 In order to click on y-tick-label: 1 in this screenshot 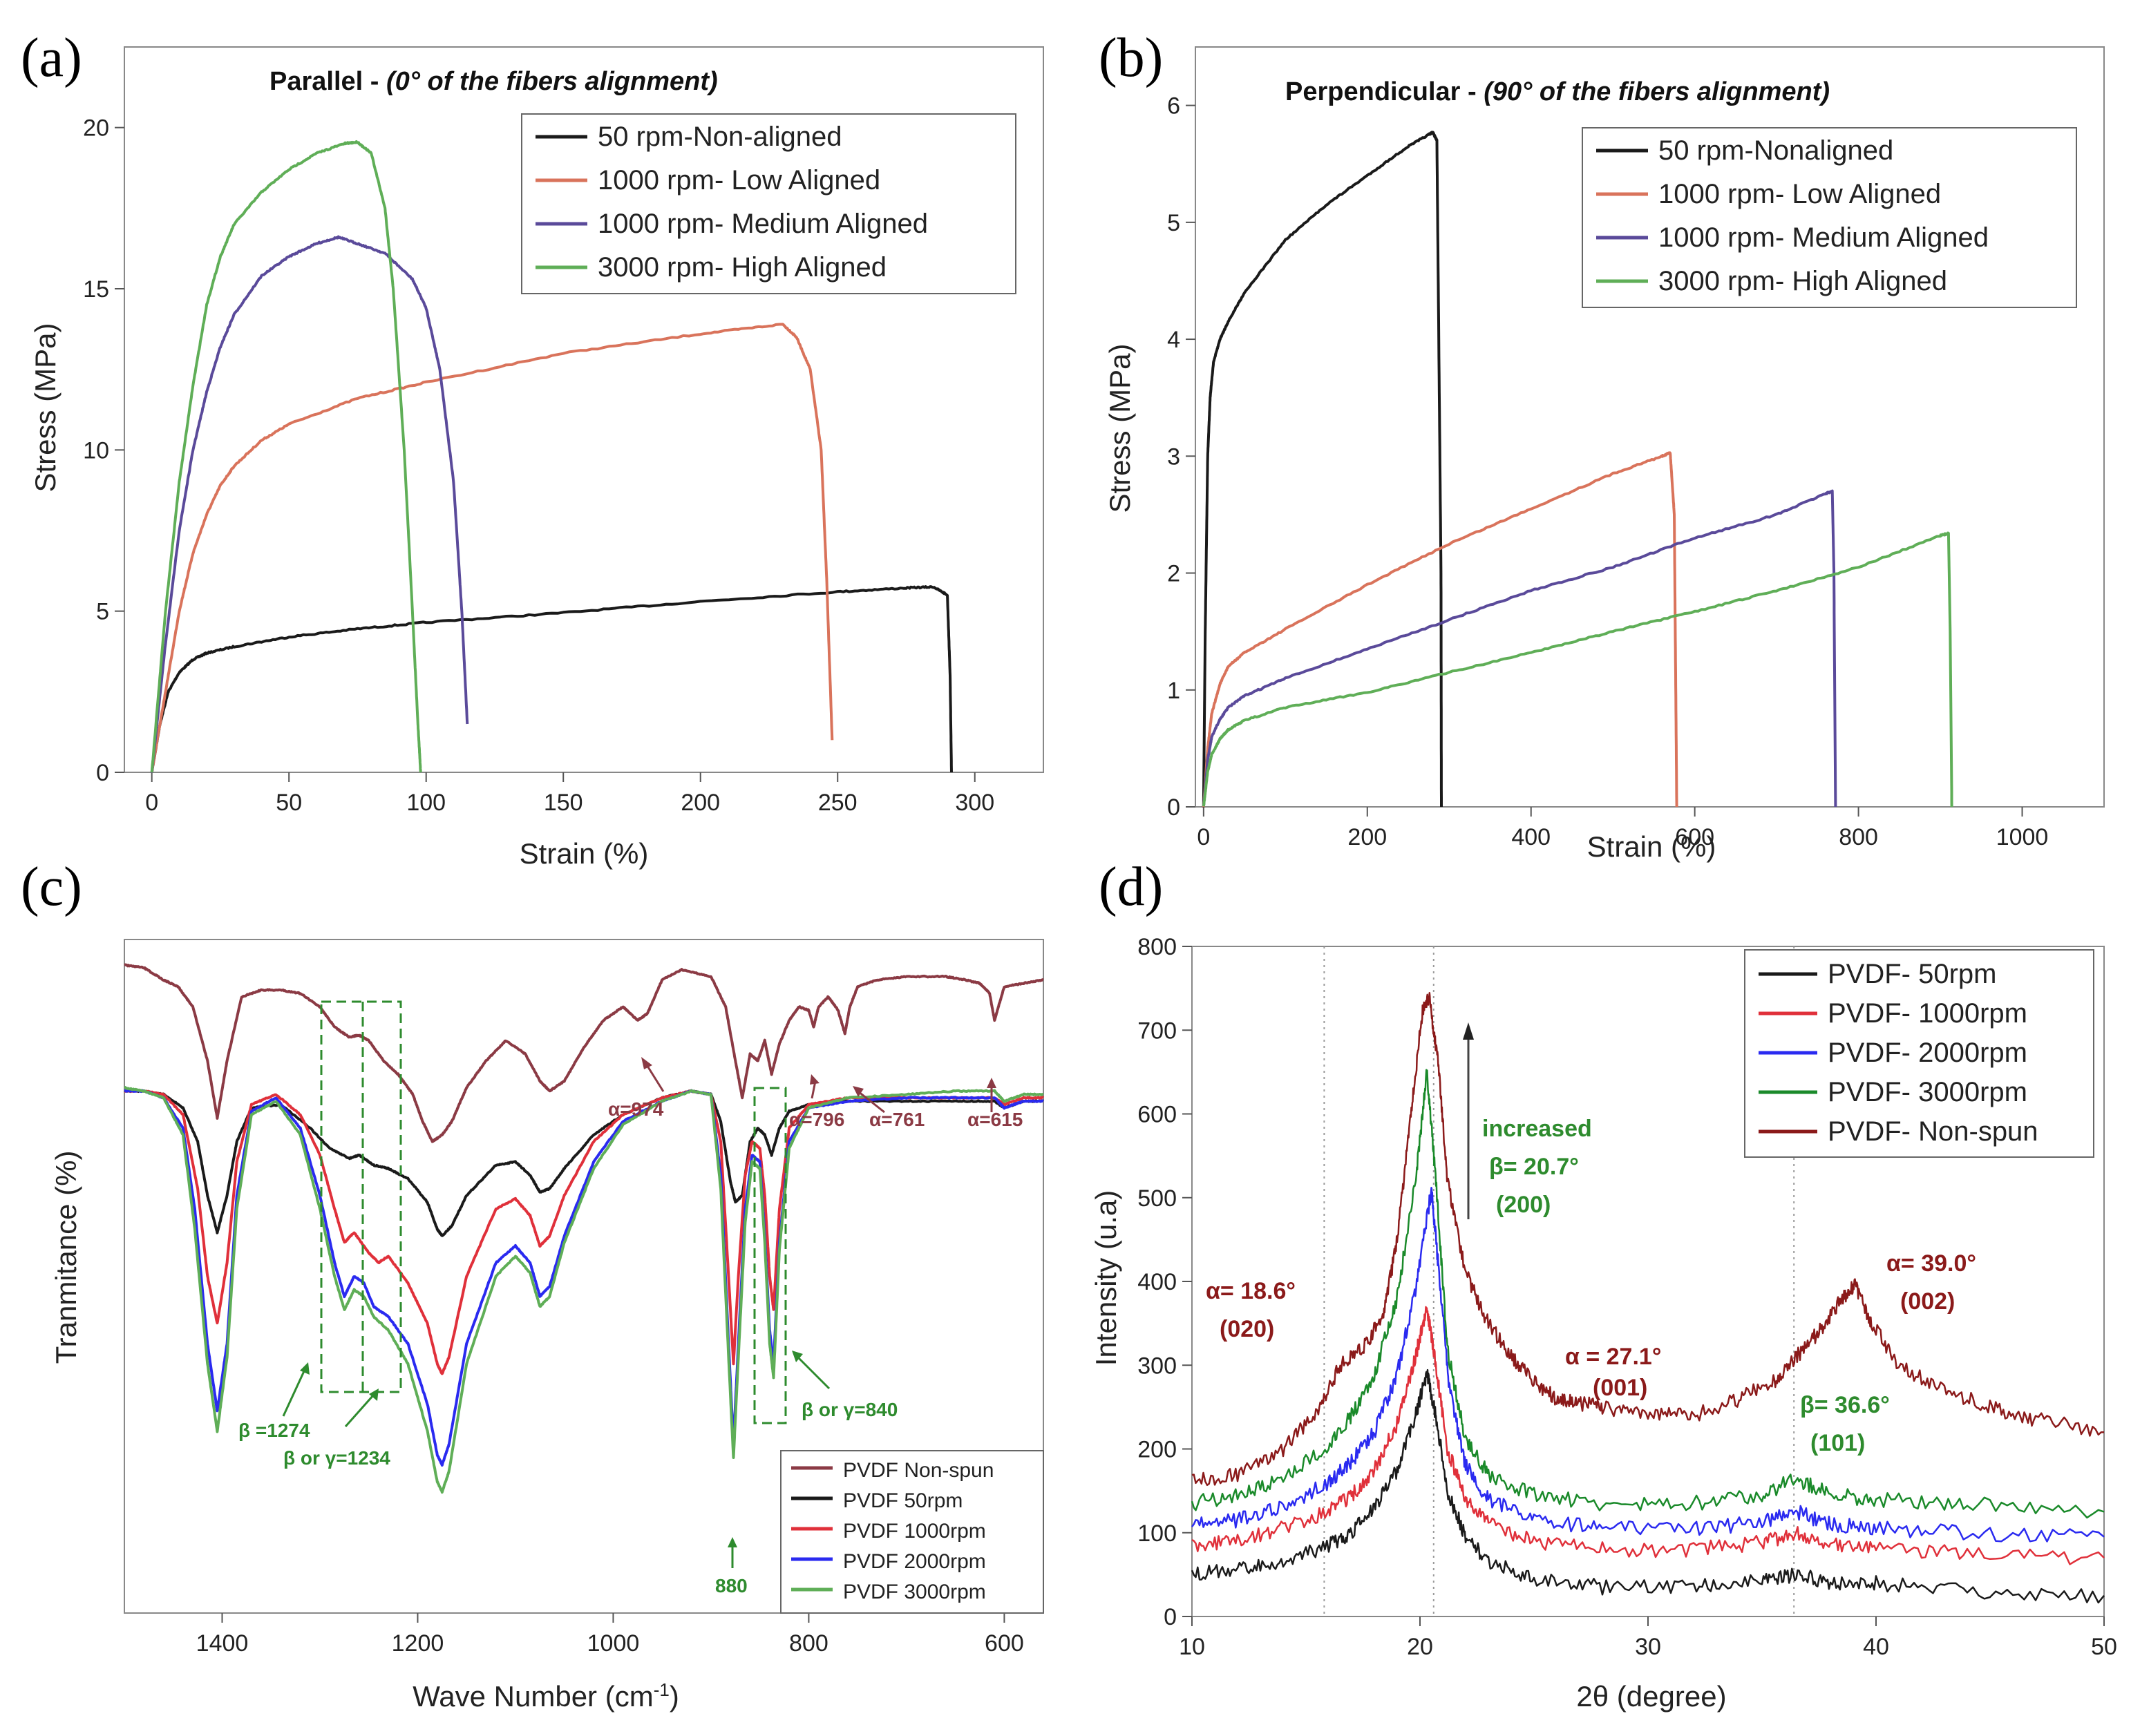, I will do `click(1173, 691)`.